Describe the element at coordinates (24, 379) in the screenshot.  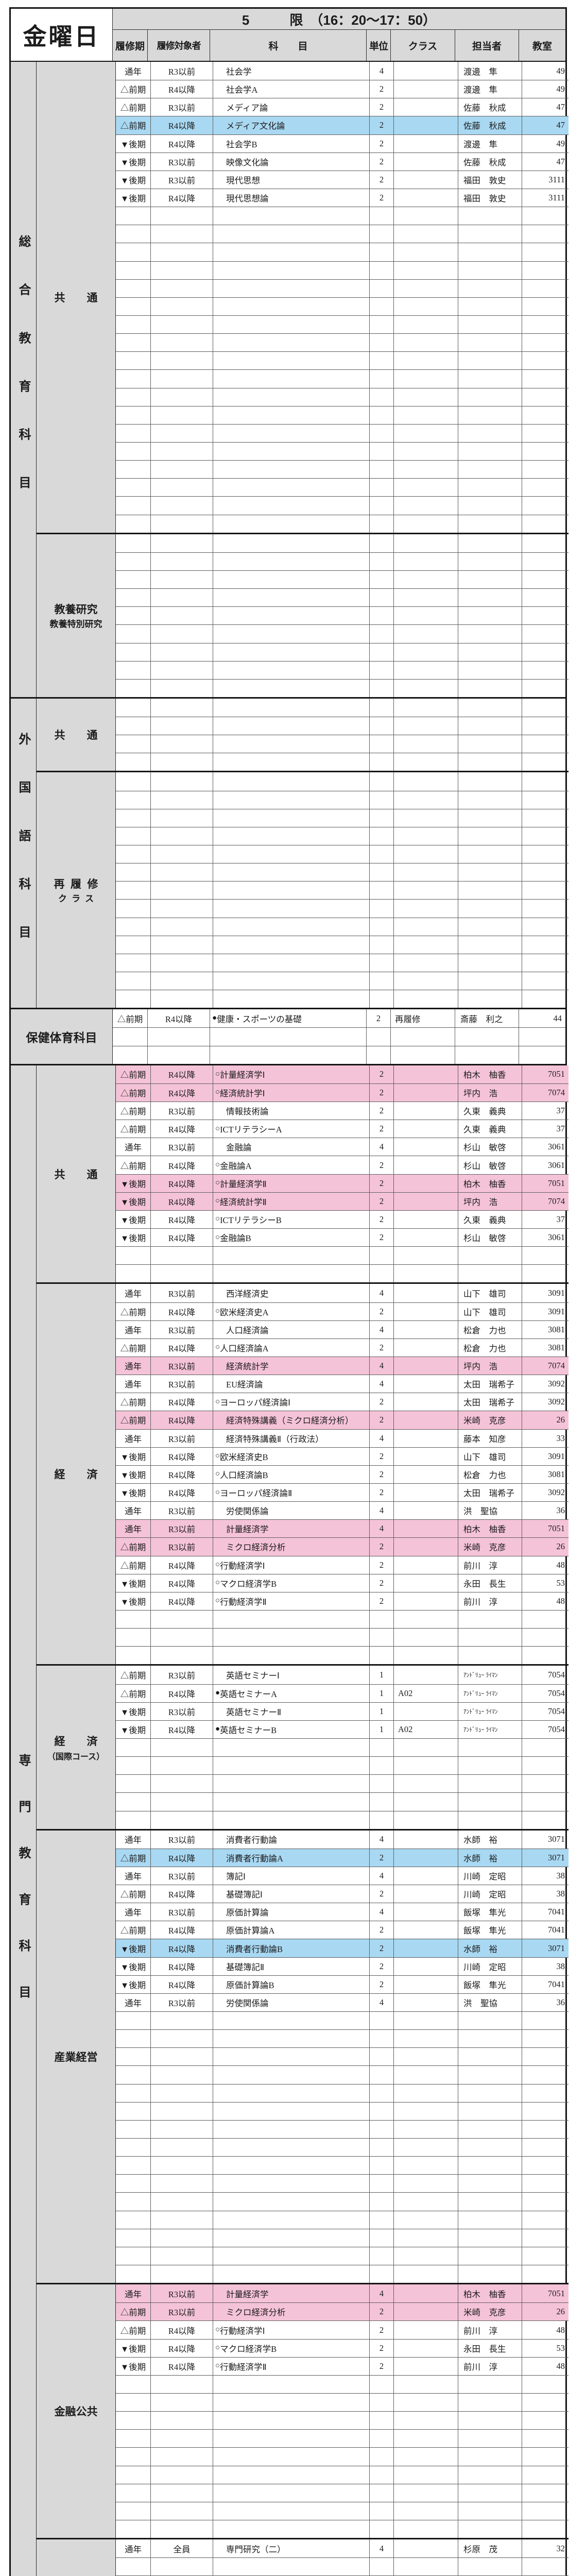
I see `group-label-sogo: 総合教育科目` at that location.